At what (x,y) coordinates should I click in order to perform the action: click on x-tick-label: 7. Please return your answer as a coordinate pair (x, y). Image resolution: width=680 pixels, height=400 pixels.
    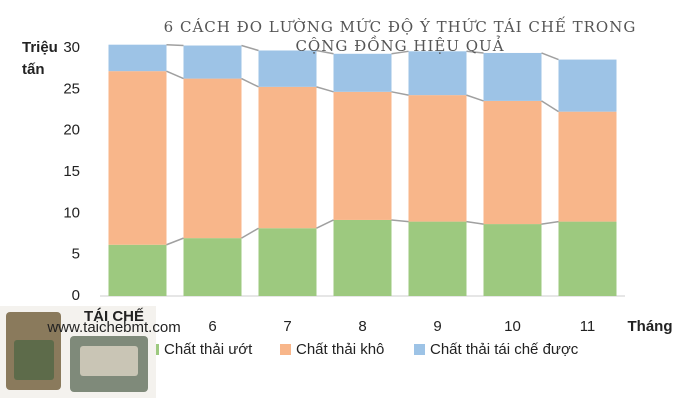
    Looking at the image, I should click on (287, 326).